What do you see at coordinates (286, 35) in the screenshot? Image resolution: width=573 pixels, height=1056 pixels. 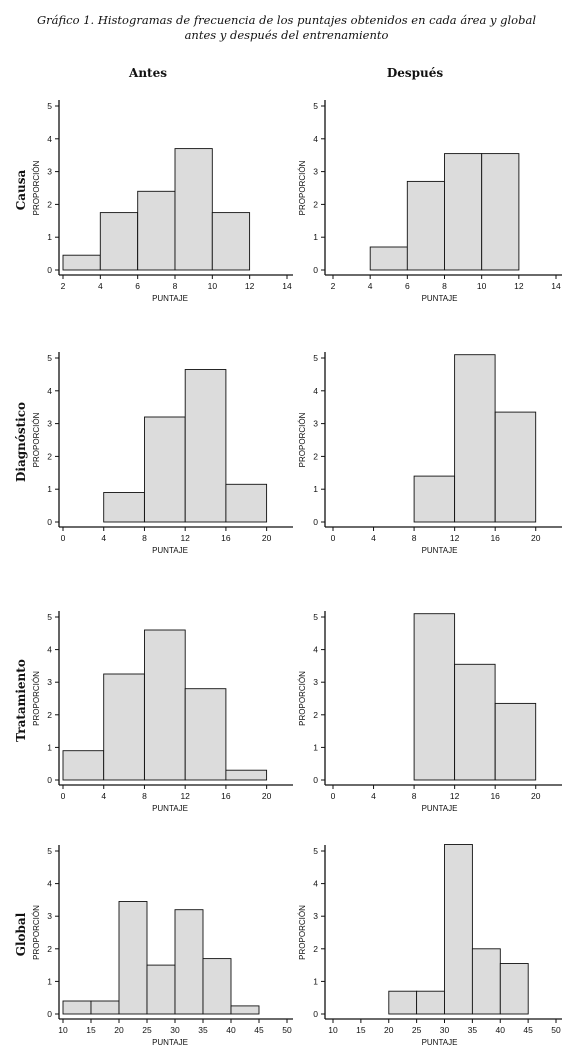 I see `caption-line-2: antes y después del entrenamiento` at bounding box center [286, 35].